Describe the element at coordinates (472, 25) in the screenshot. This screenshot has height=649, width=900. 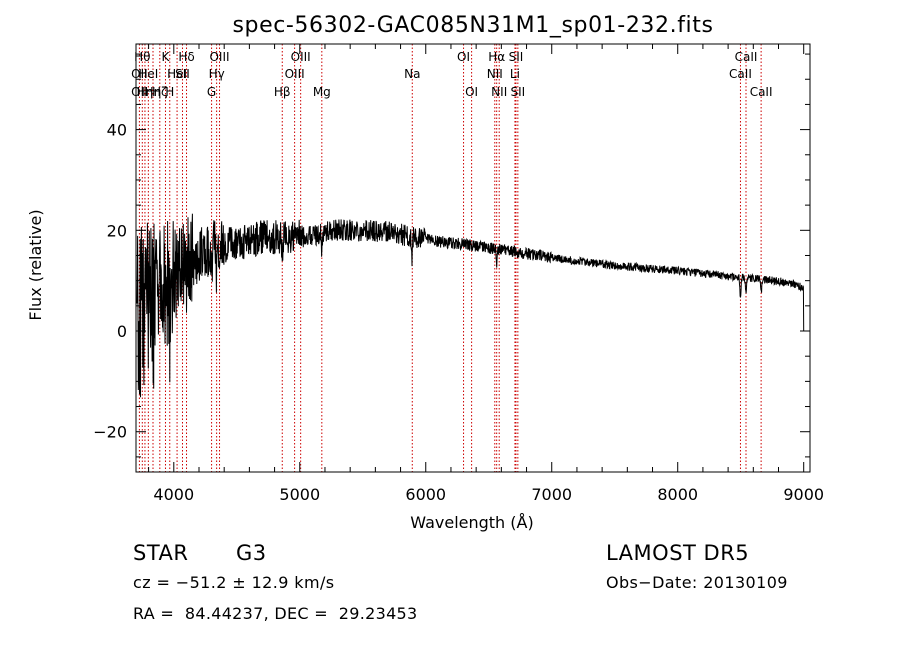
I see `chart-title: spec-56302-GAC085N31M1_sp01-232.fits` at that location.